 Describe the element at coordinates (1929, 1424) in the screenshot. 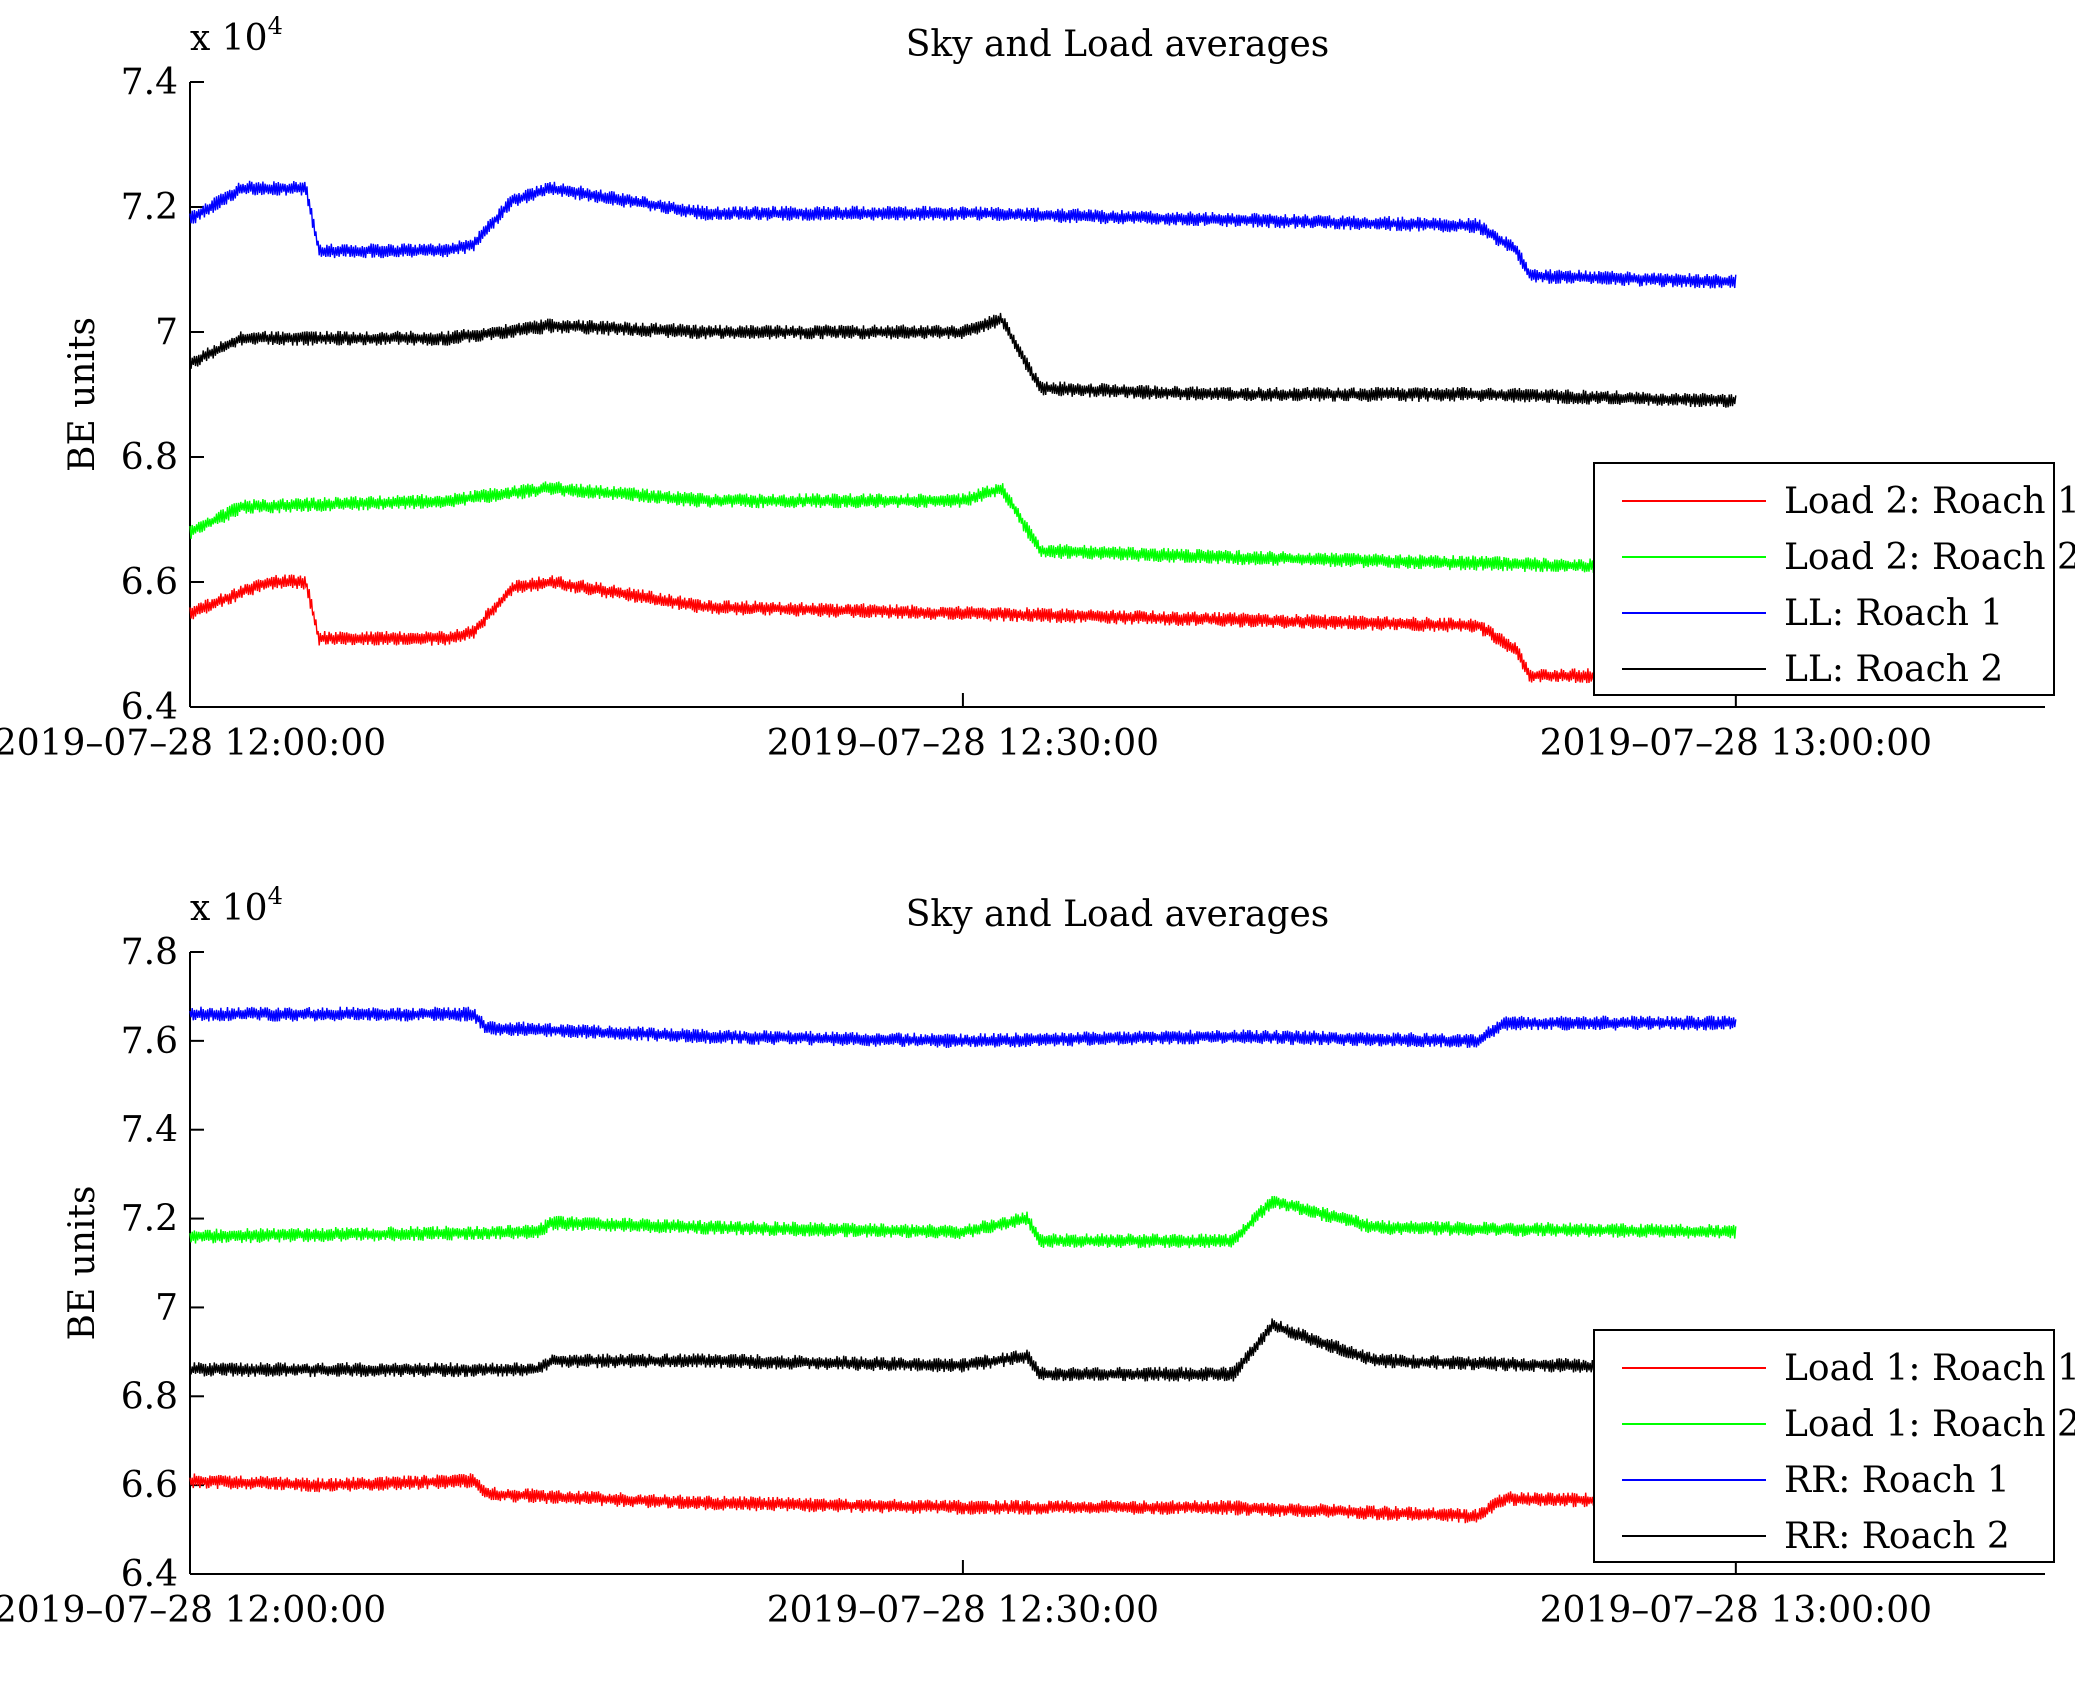

I see `legend-label: Load 1: Roach 2` at that location.